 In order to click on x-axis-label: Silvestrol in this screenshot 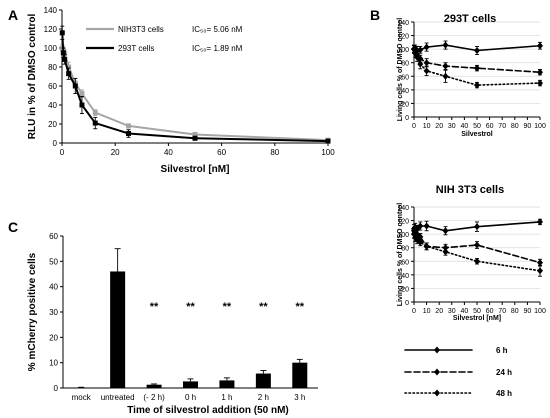, I will do `click(477, 134)`.